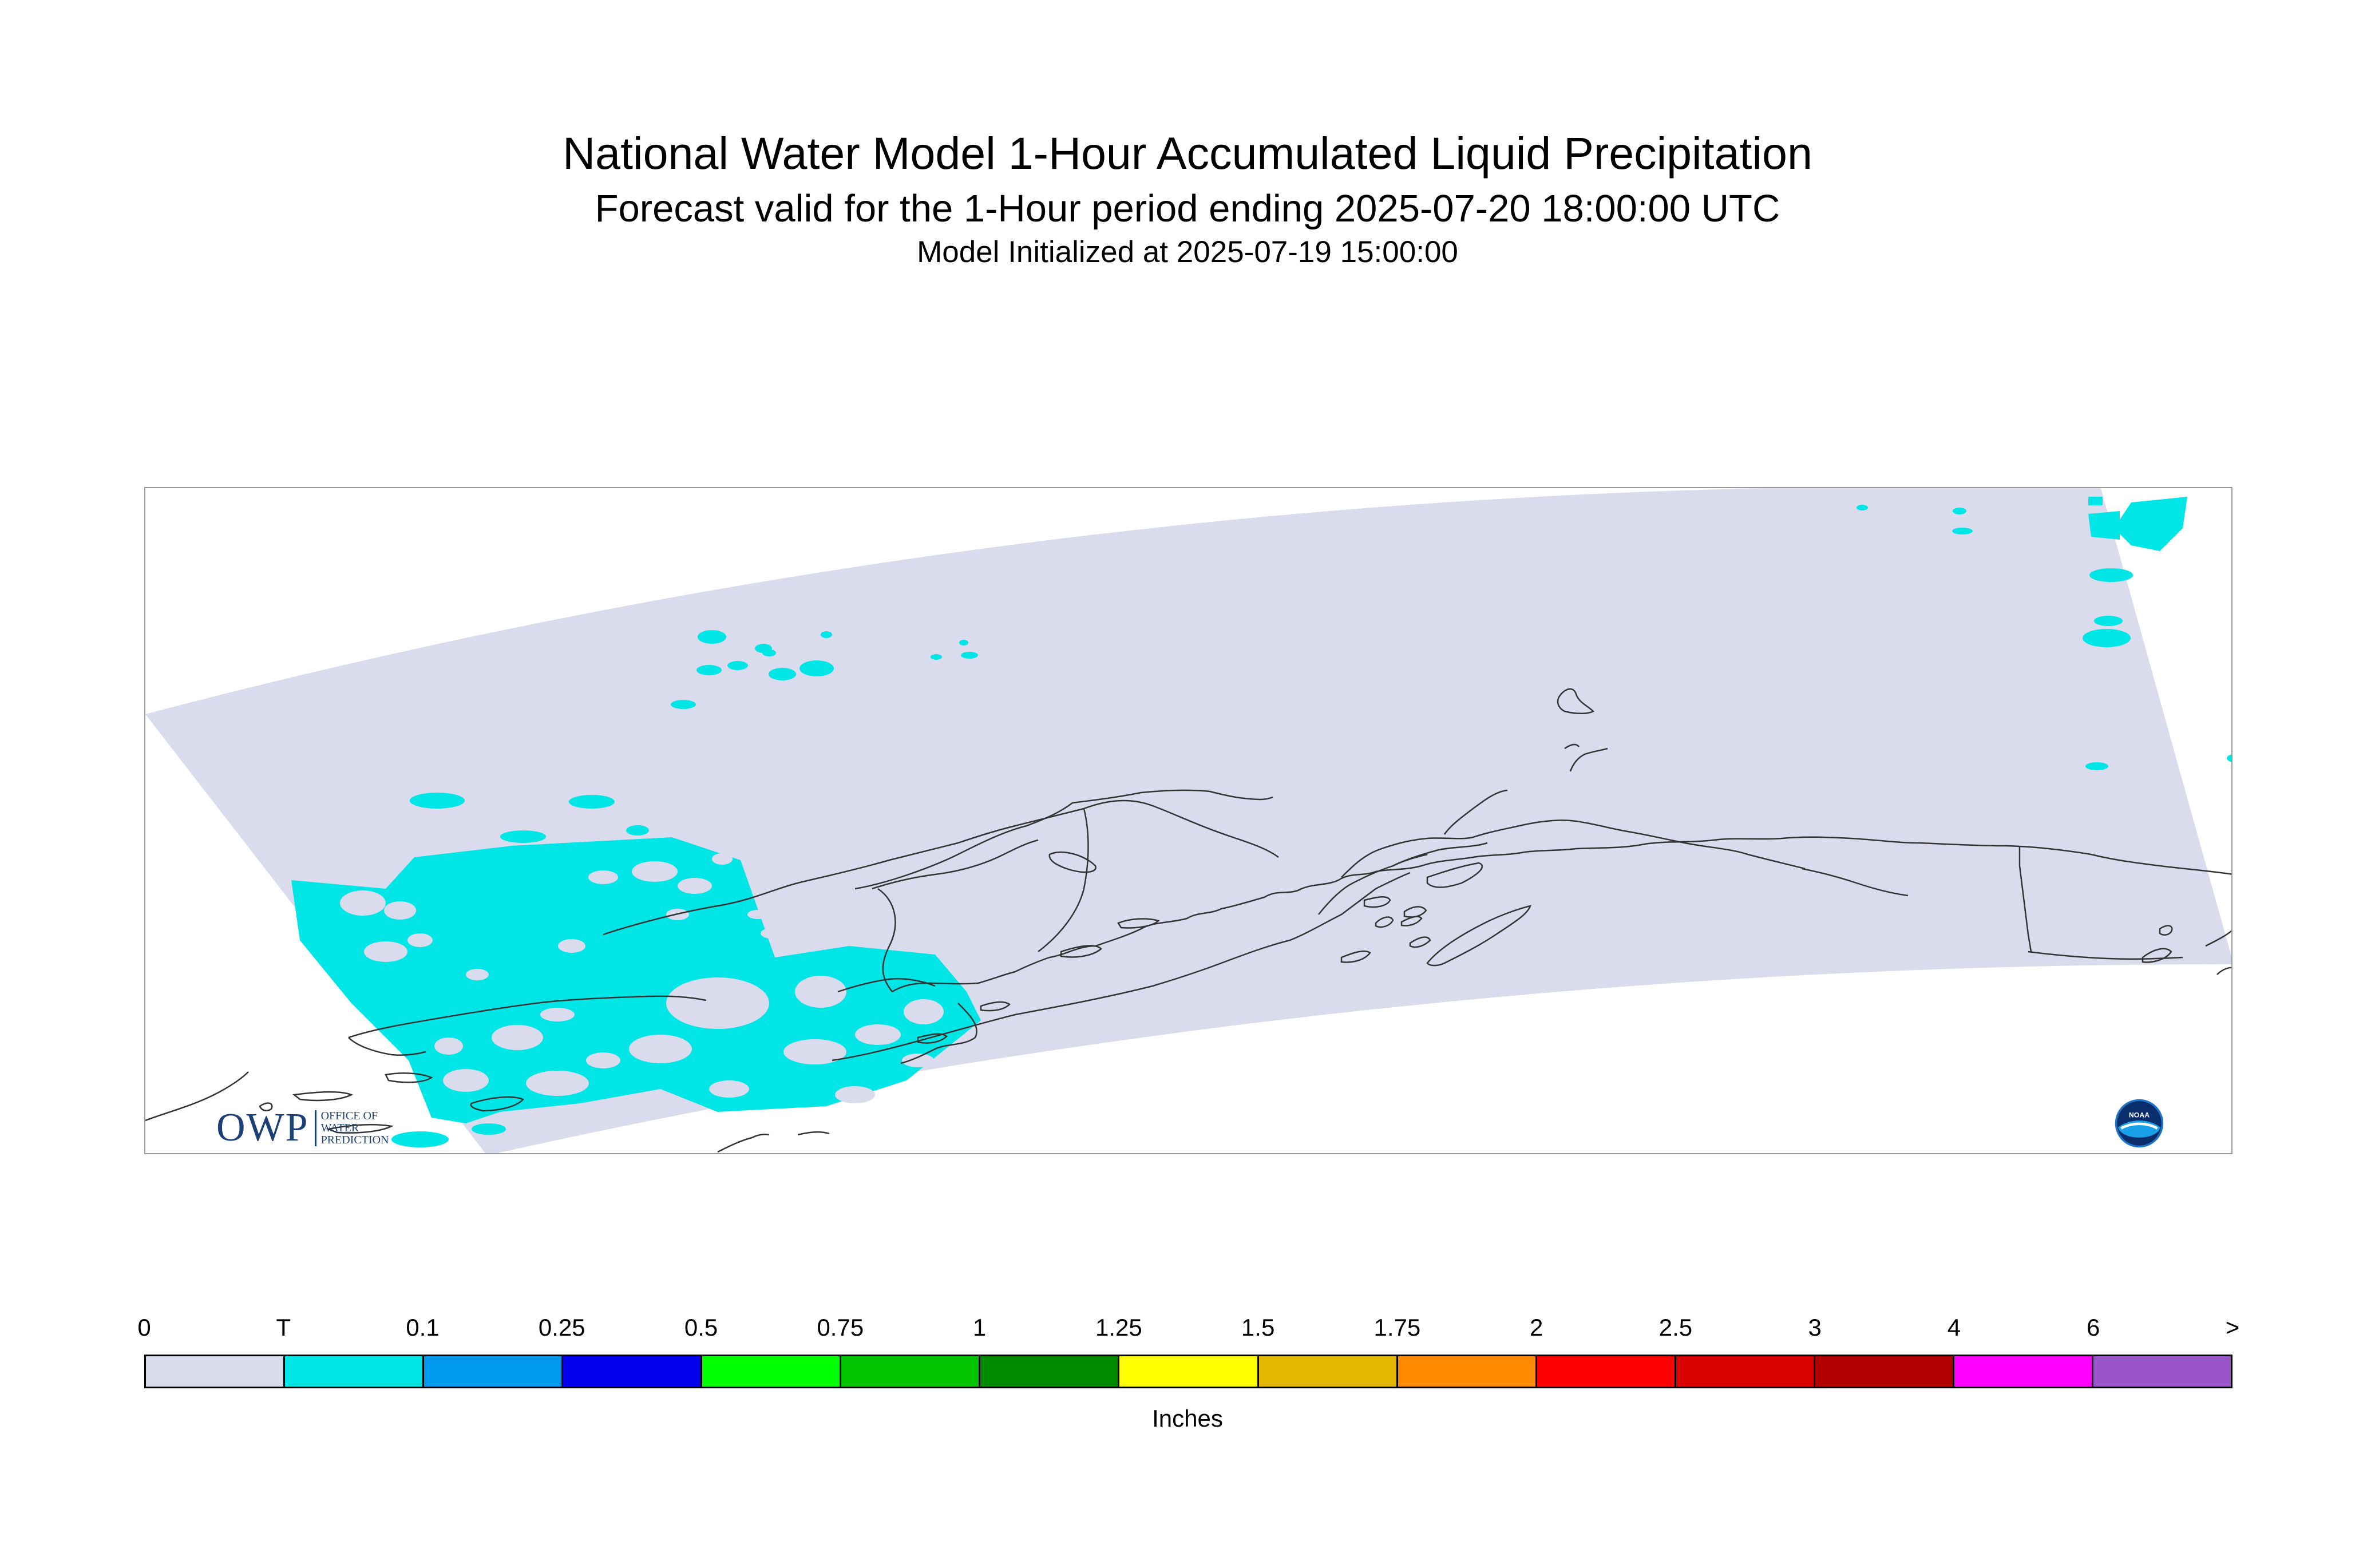 The image size is (2375, 1568). I want to click on colorbar-tick-label: >, so click(2233, 1327).